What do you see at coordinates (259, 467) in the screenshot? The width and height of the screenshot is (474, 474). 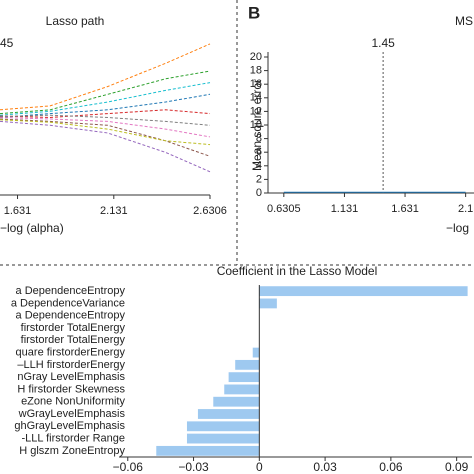 I see `x-tick-label: 0` at bounding box center [259, 467].